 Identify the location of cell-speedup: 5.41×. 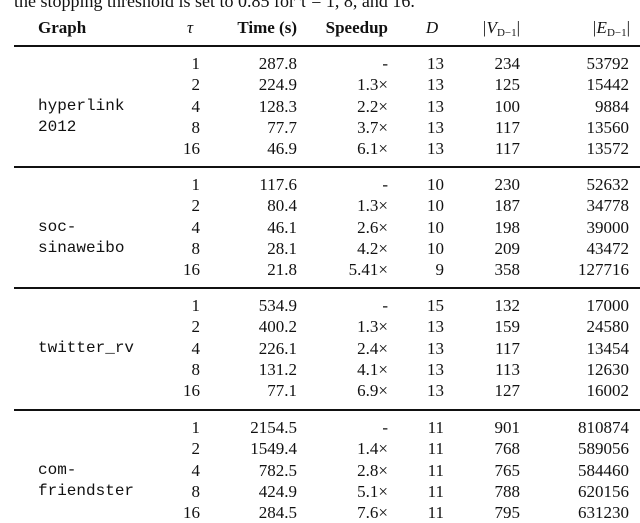
(368, 270).